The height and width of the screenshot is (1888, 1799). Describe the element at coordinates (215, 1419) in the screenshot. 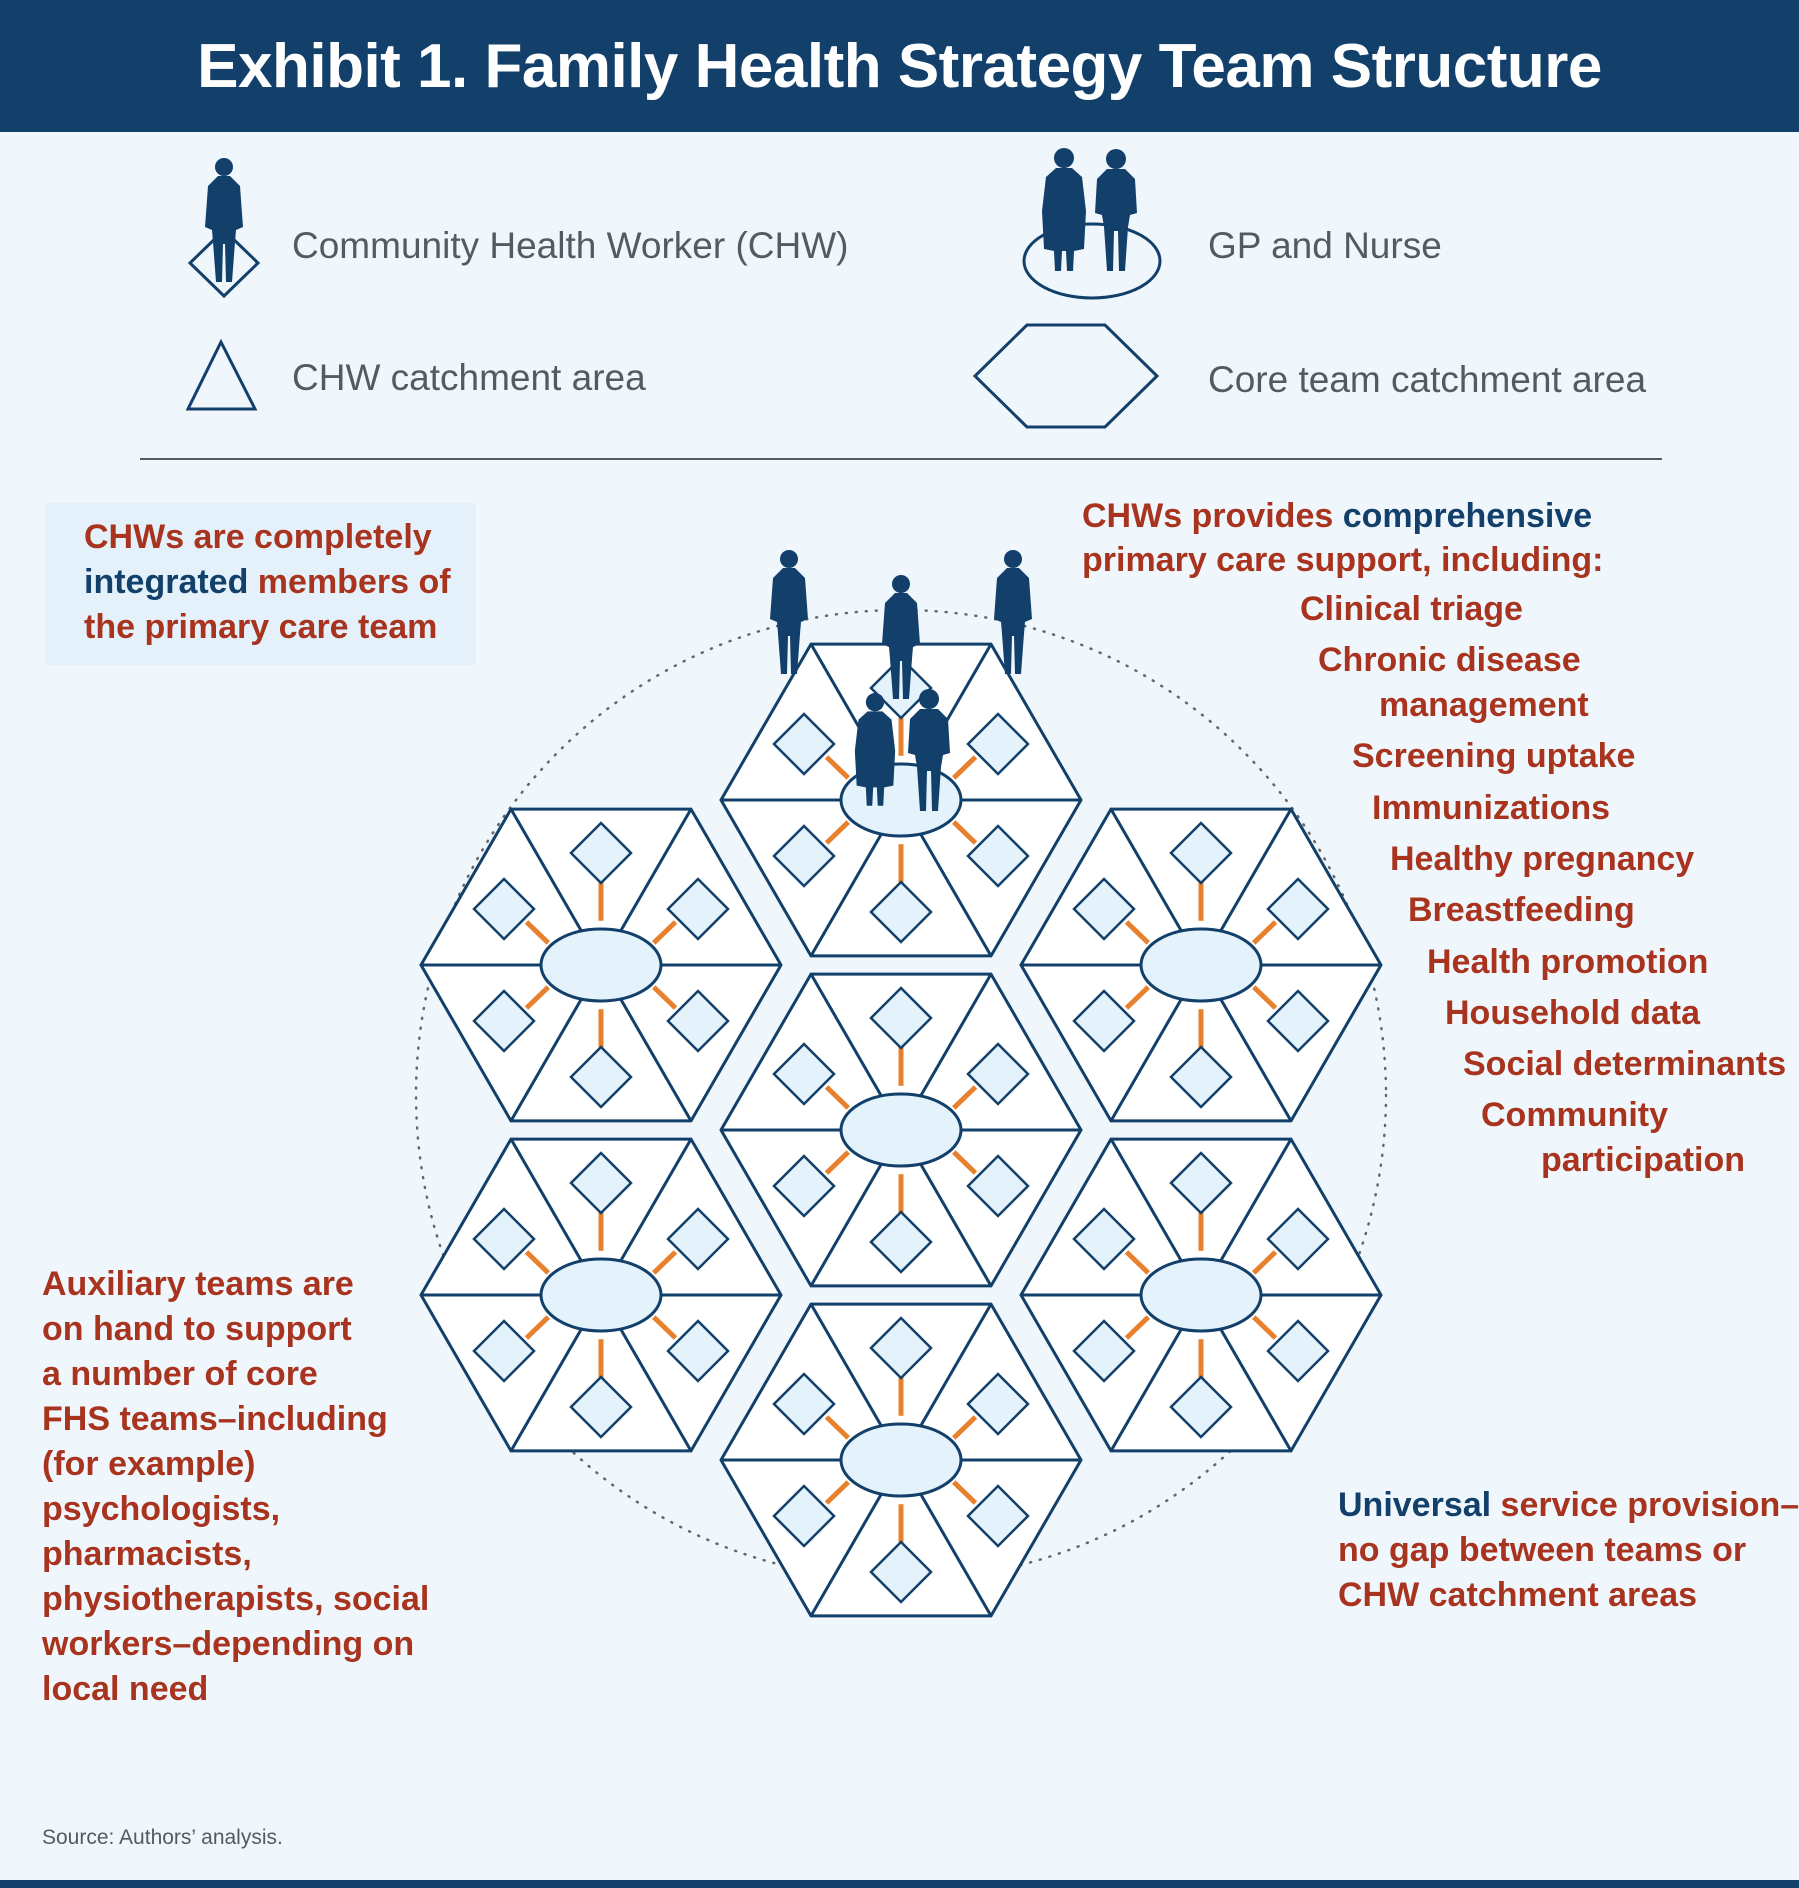

I see `auxiliary-line: FHS teams–including` at that location.